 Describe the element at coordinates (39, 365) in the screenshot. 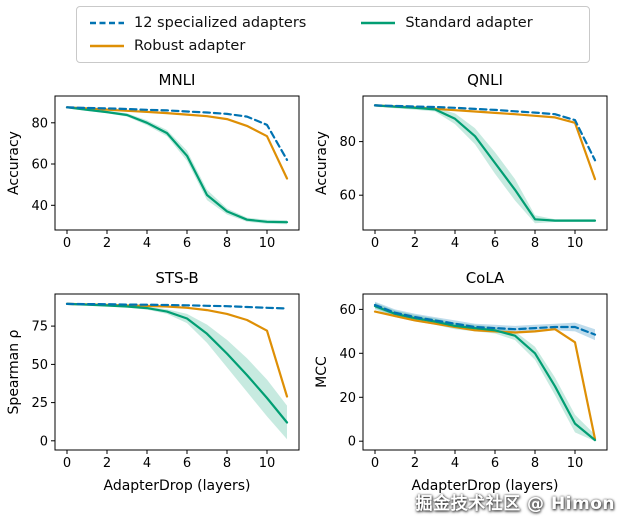

I see `y-tick-label: 50` at that location.